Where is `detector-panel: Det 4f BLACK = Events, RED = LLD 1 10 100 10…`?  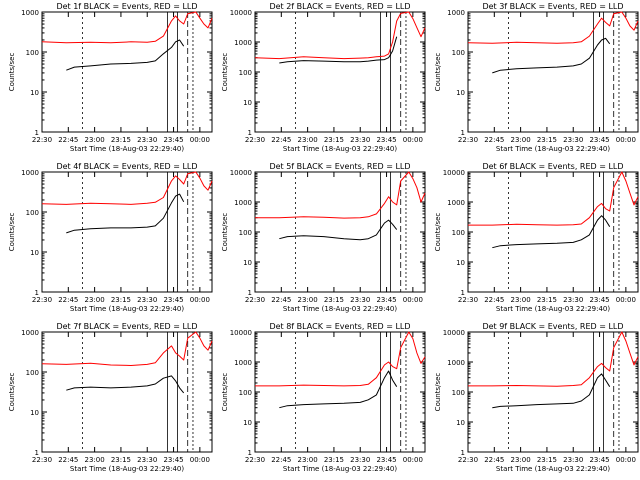
detector-panel: Det 4f BLACK = Events, RED = LLD 1 10 100 10… is located at coordinates (110, 237).